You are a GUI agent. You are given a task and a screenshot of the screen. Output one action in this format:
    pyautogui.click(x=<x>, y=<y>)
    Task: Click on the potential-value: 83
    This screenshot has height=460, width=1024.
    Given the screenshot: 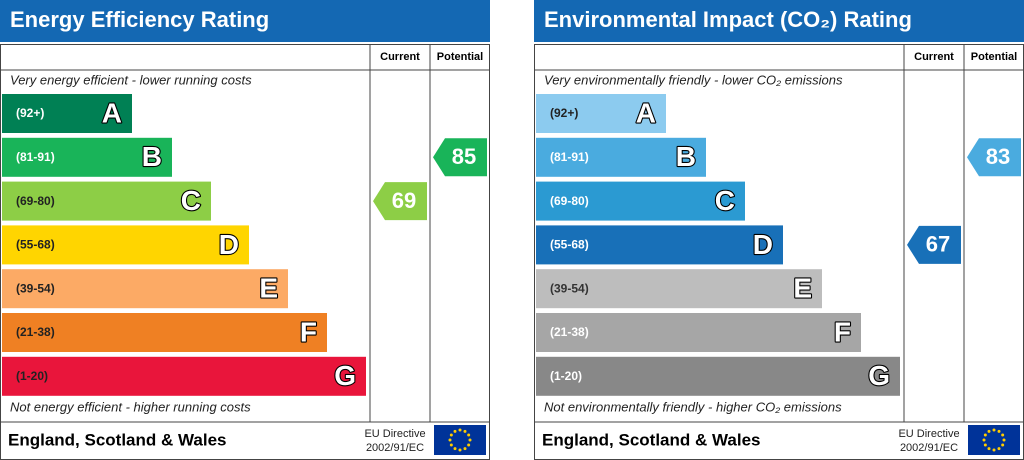 What is the action you would take?
    pyautogui.click(x=998, y=156)
    